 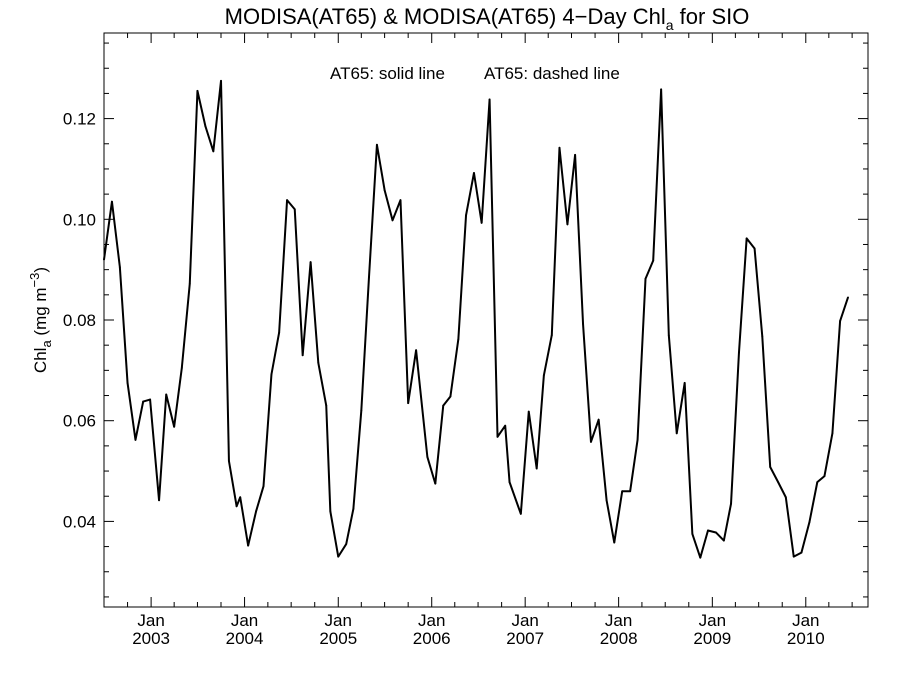 What do you see at coordinates (712, 16) in the screenshot?
I see `chart-title-suffix: for SIO` at bounding box center [712, 16].